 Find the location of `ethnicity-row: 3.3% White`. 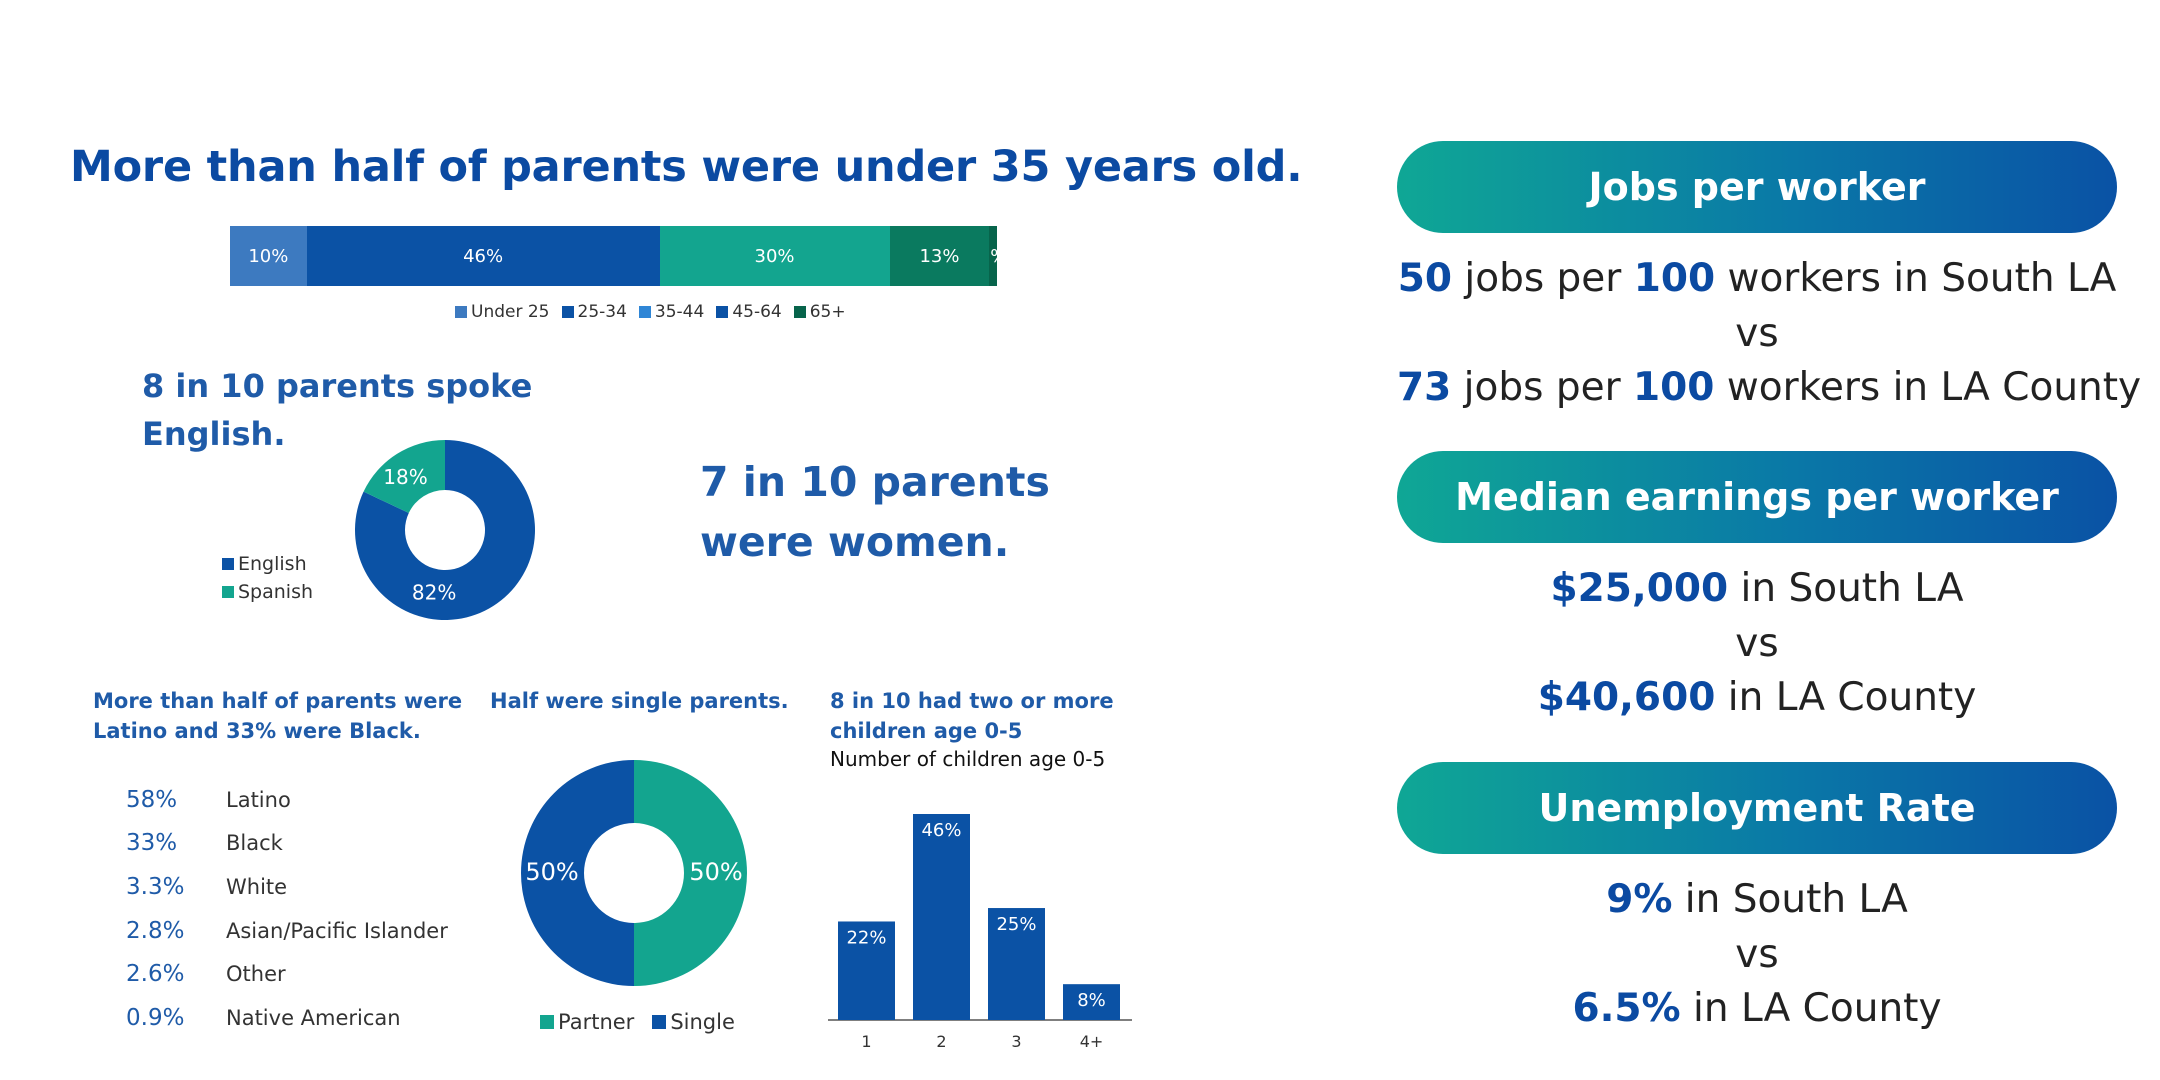

ethnicity-row: 3.3% White is located at coordinates (287, 887).